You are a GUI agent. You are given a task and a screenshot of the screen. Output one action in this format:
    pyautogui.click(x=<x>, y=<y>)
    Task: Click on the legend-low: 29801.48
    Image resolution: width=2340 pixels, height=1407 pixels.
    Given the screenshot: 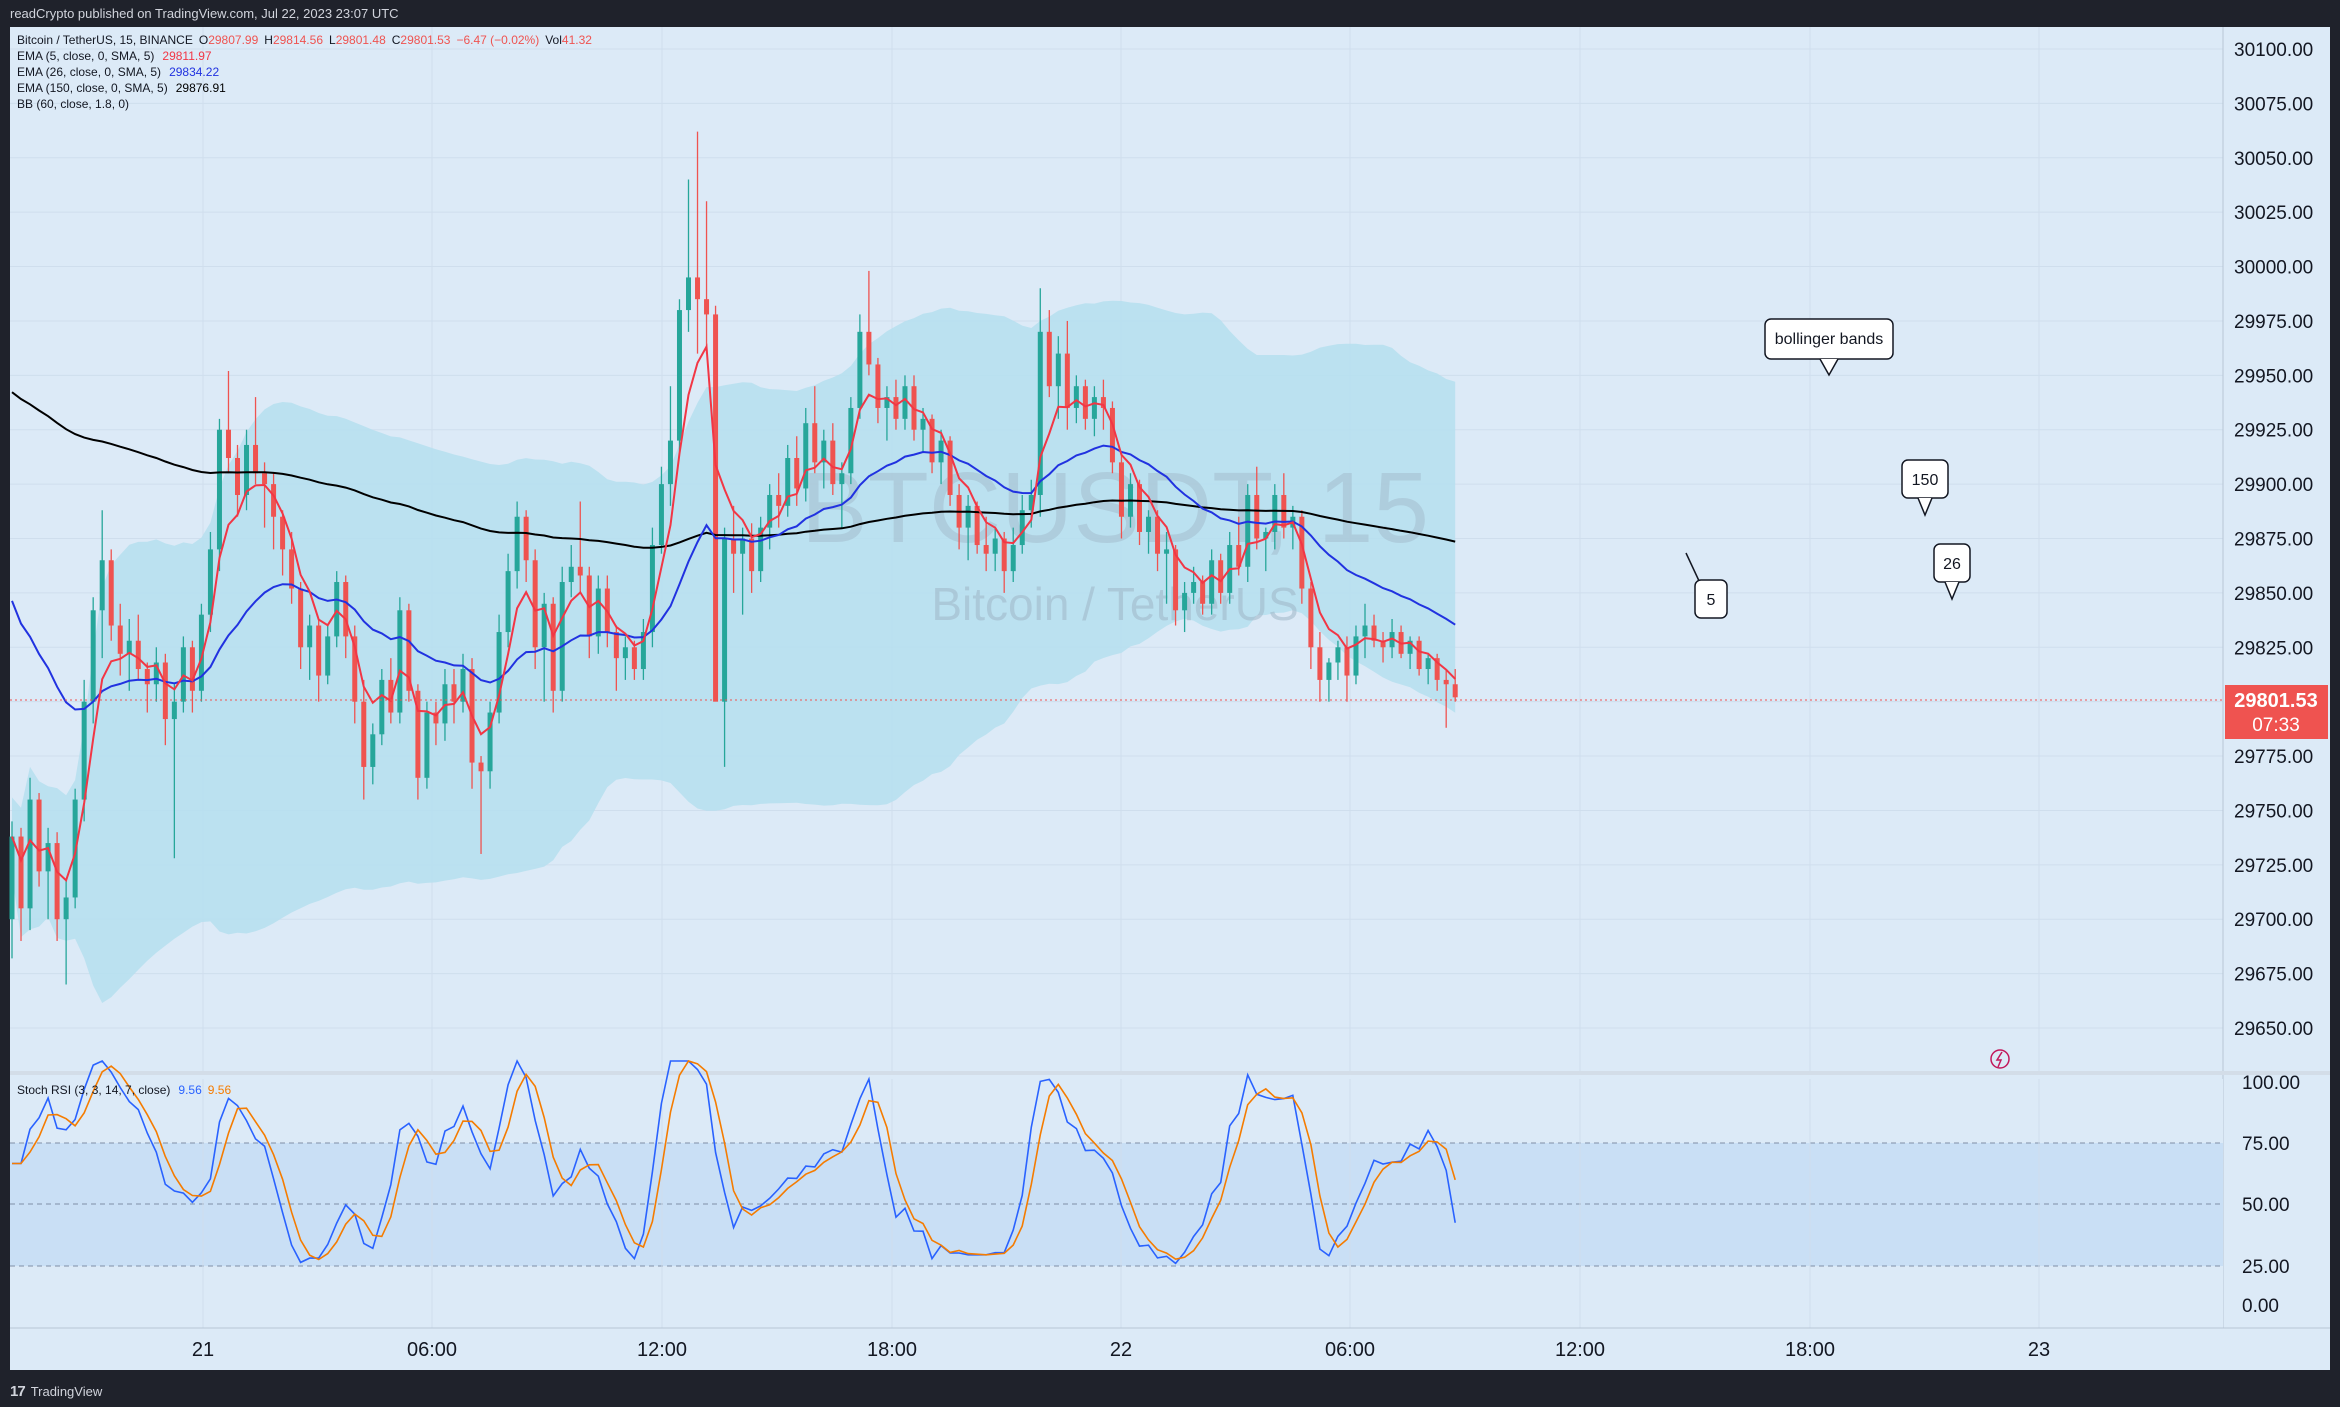 What is the action you would take?
    pyautogui.click(x=361, y=40)
    